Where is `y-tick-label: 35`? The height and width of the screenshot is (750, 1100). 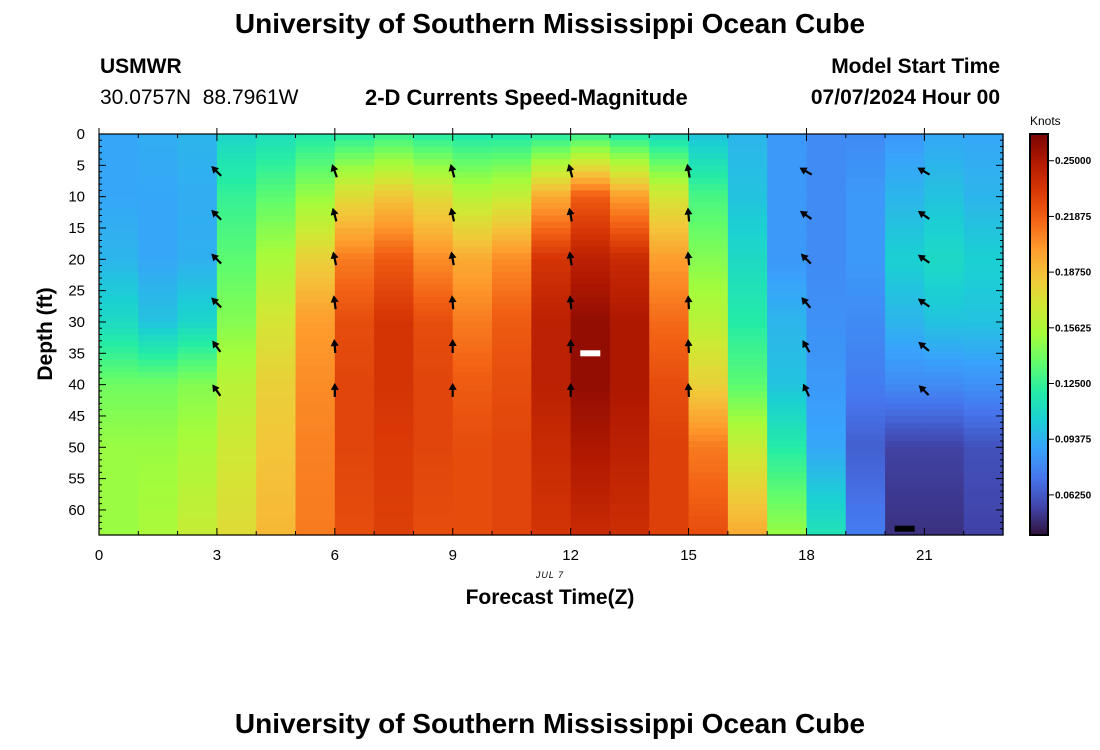
y-tick-label: 35 is located at coordinates (76, 353).